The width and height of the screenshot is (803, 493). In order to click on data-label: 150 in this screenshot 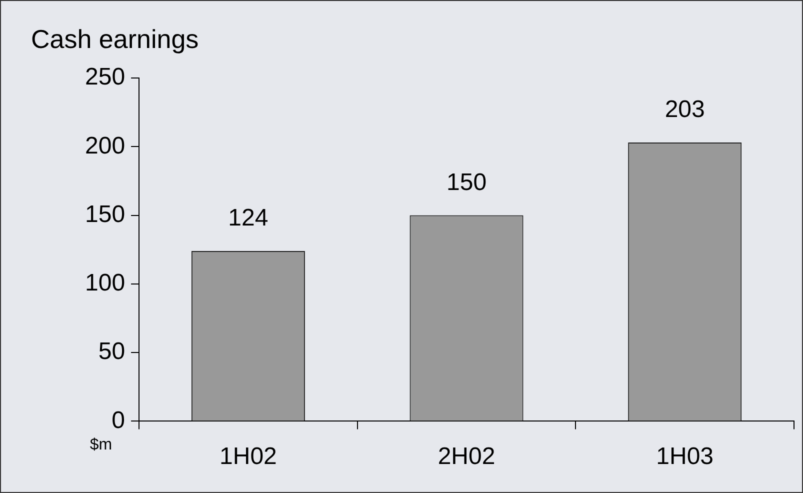, I will do `click(466, 182)`.